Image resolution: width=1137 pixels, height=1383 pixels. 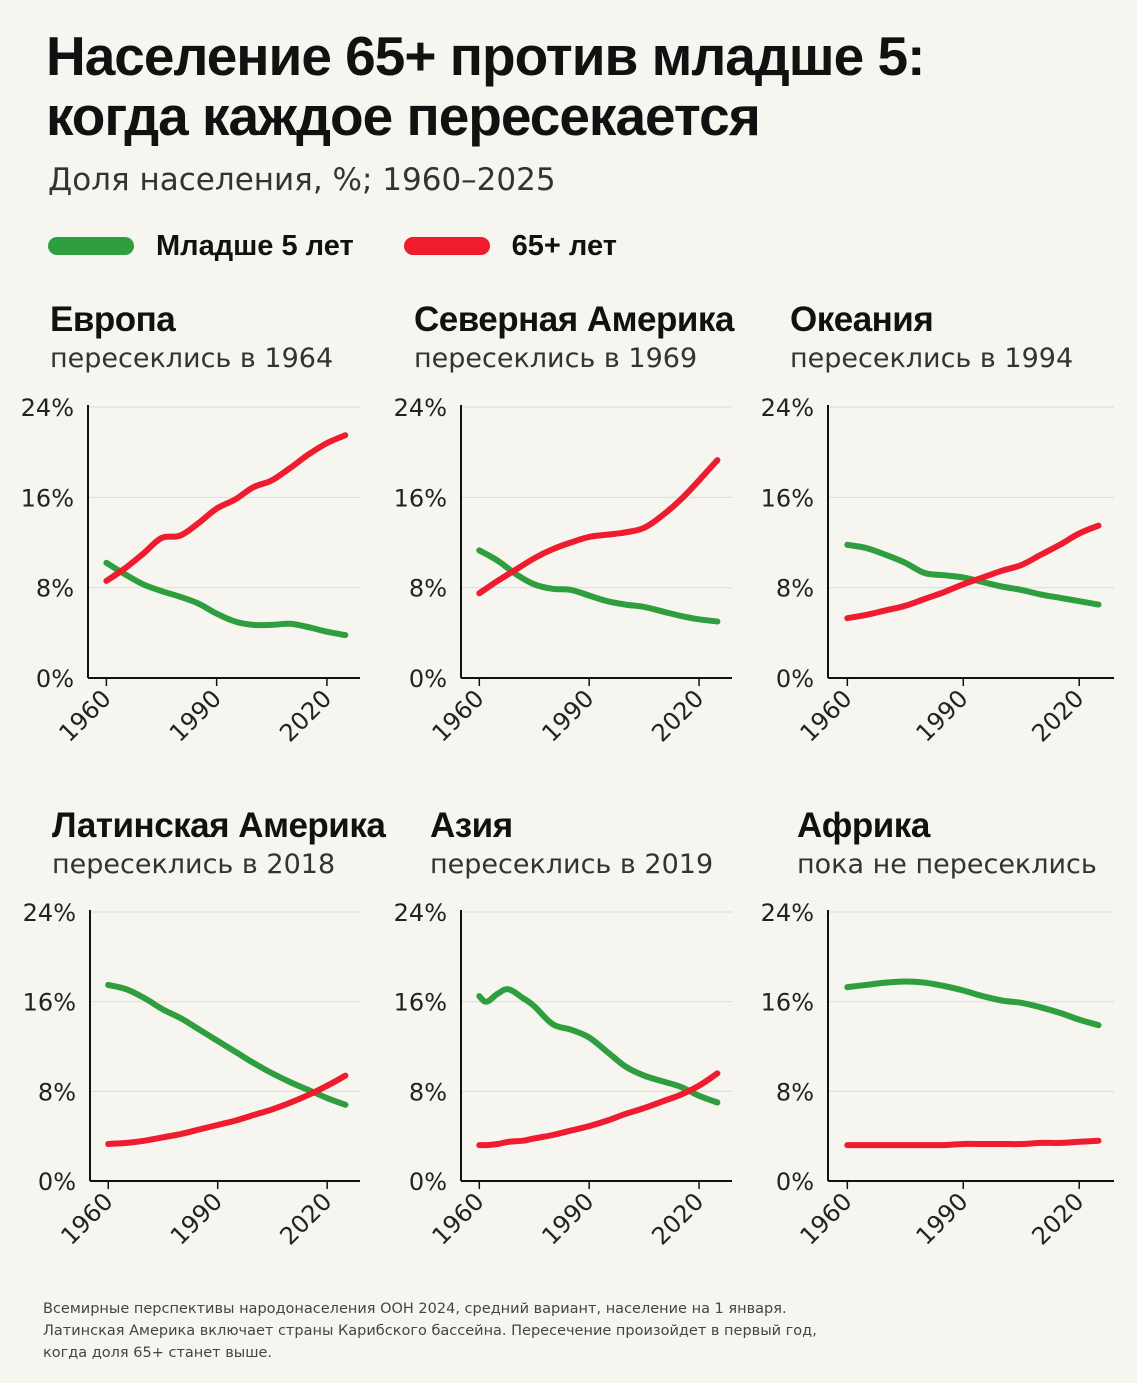 I want to click on y-tick-label-europe-1: 8%, so click(x=55, y=589).